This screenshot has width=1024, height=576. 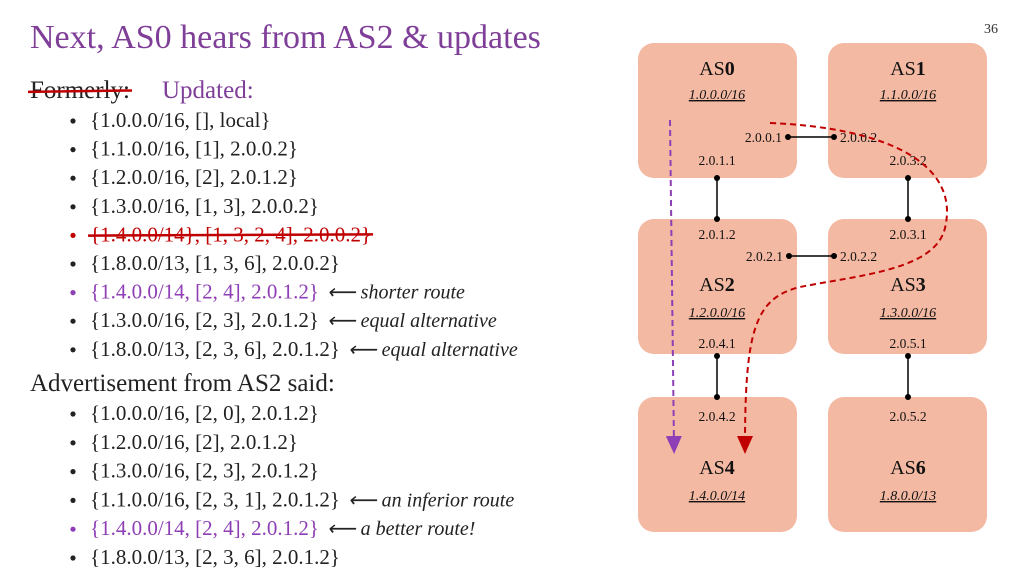 What do you see at coordinates (908, 496) in the screenshot?
I see `as-network: 1.8.0.0/13` at bounding box center [908, 496].